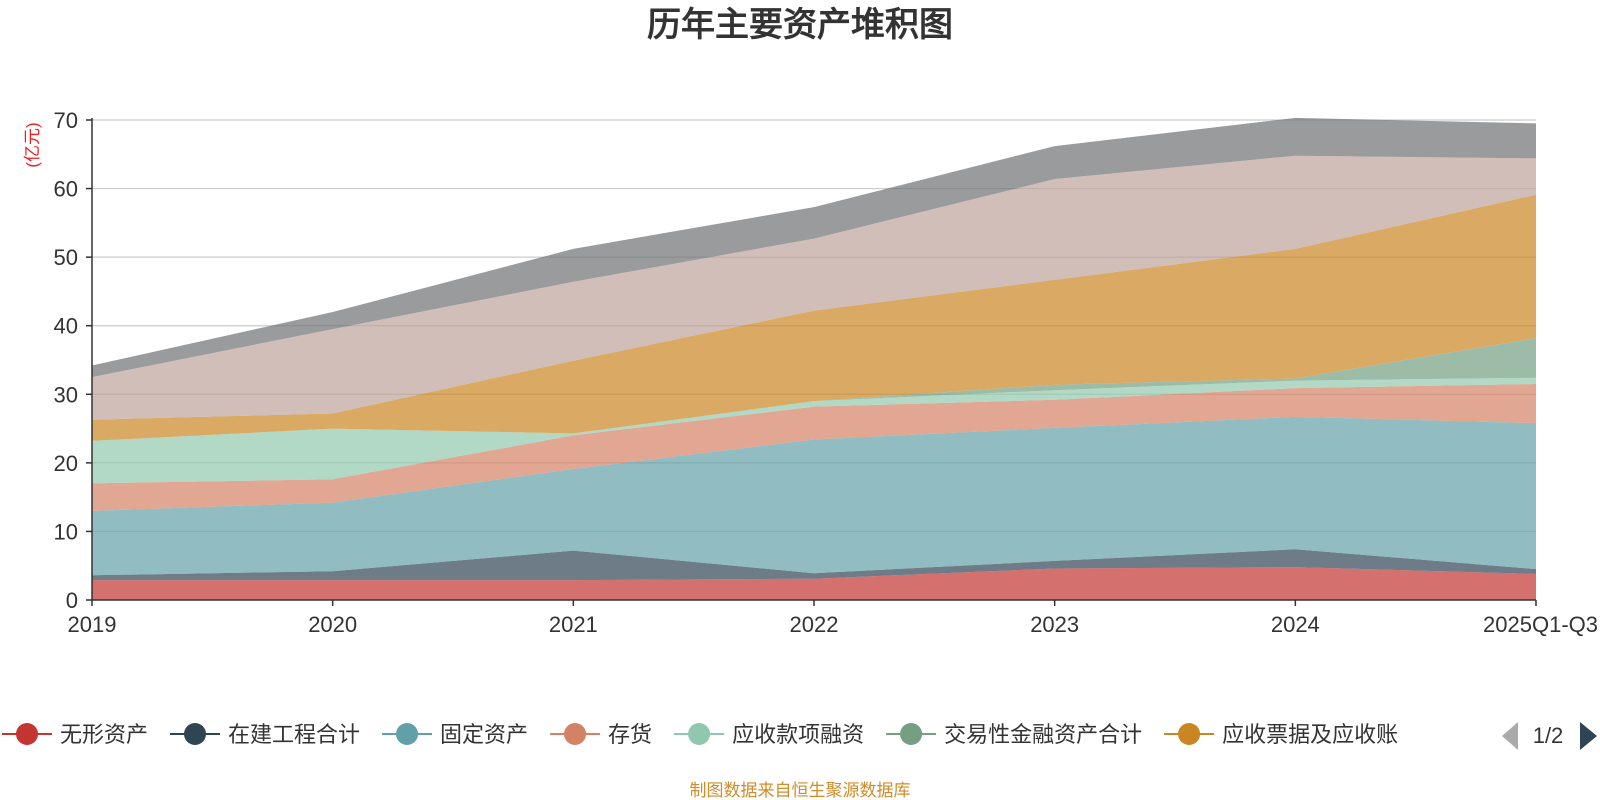 This screenshot has width=1600, height=800. I want to click on y-axis-unit: (亿元), so click(32, 144).